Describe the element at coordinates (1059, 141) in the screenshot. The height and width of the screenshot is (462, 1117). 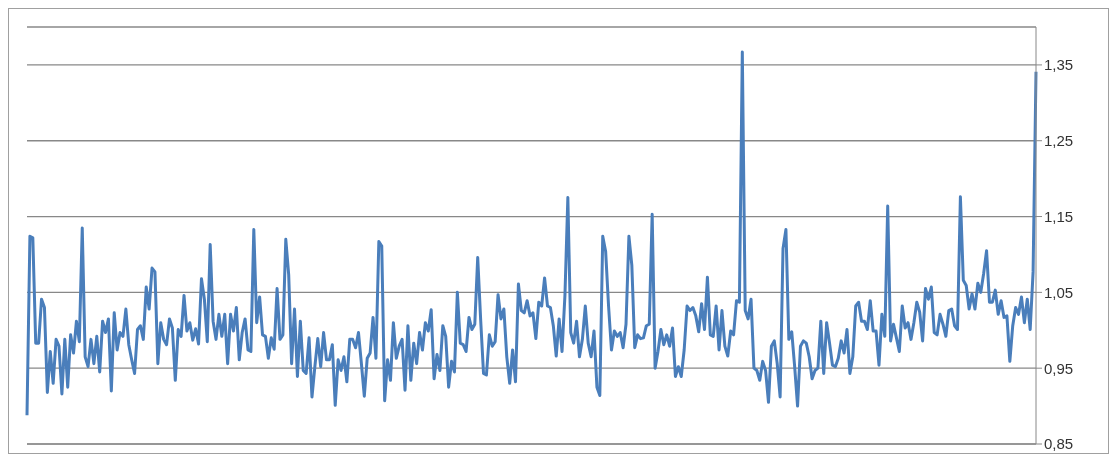
I see `y-tick-label: 1,25` at that location.